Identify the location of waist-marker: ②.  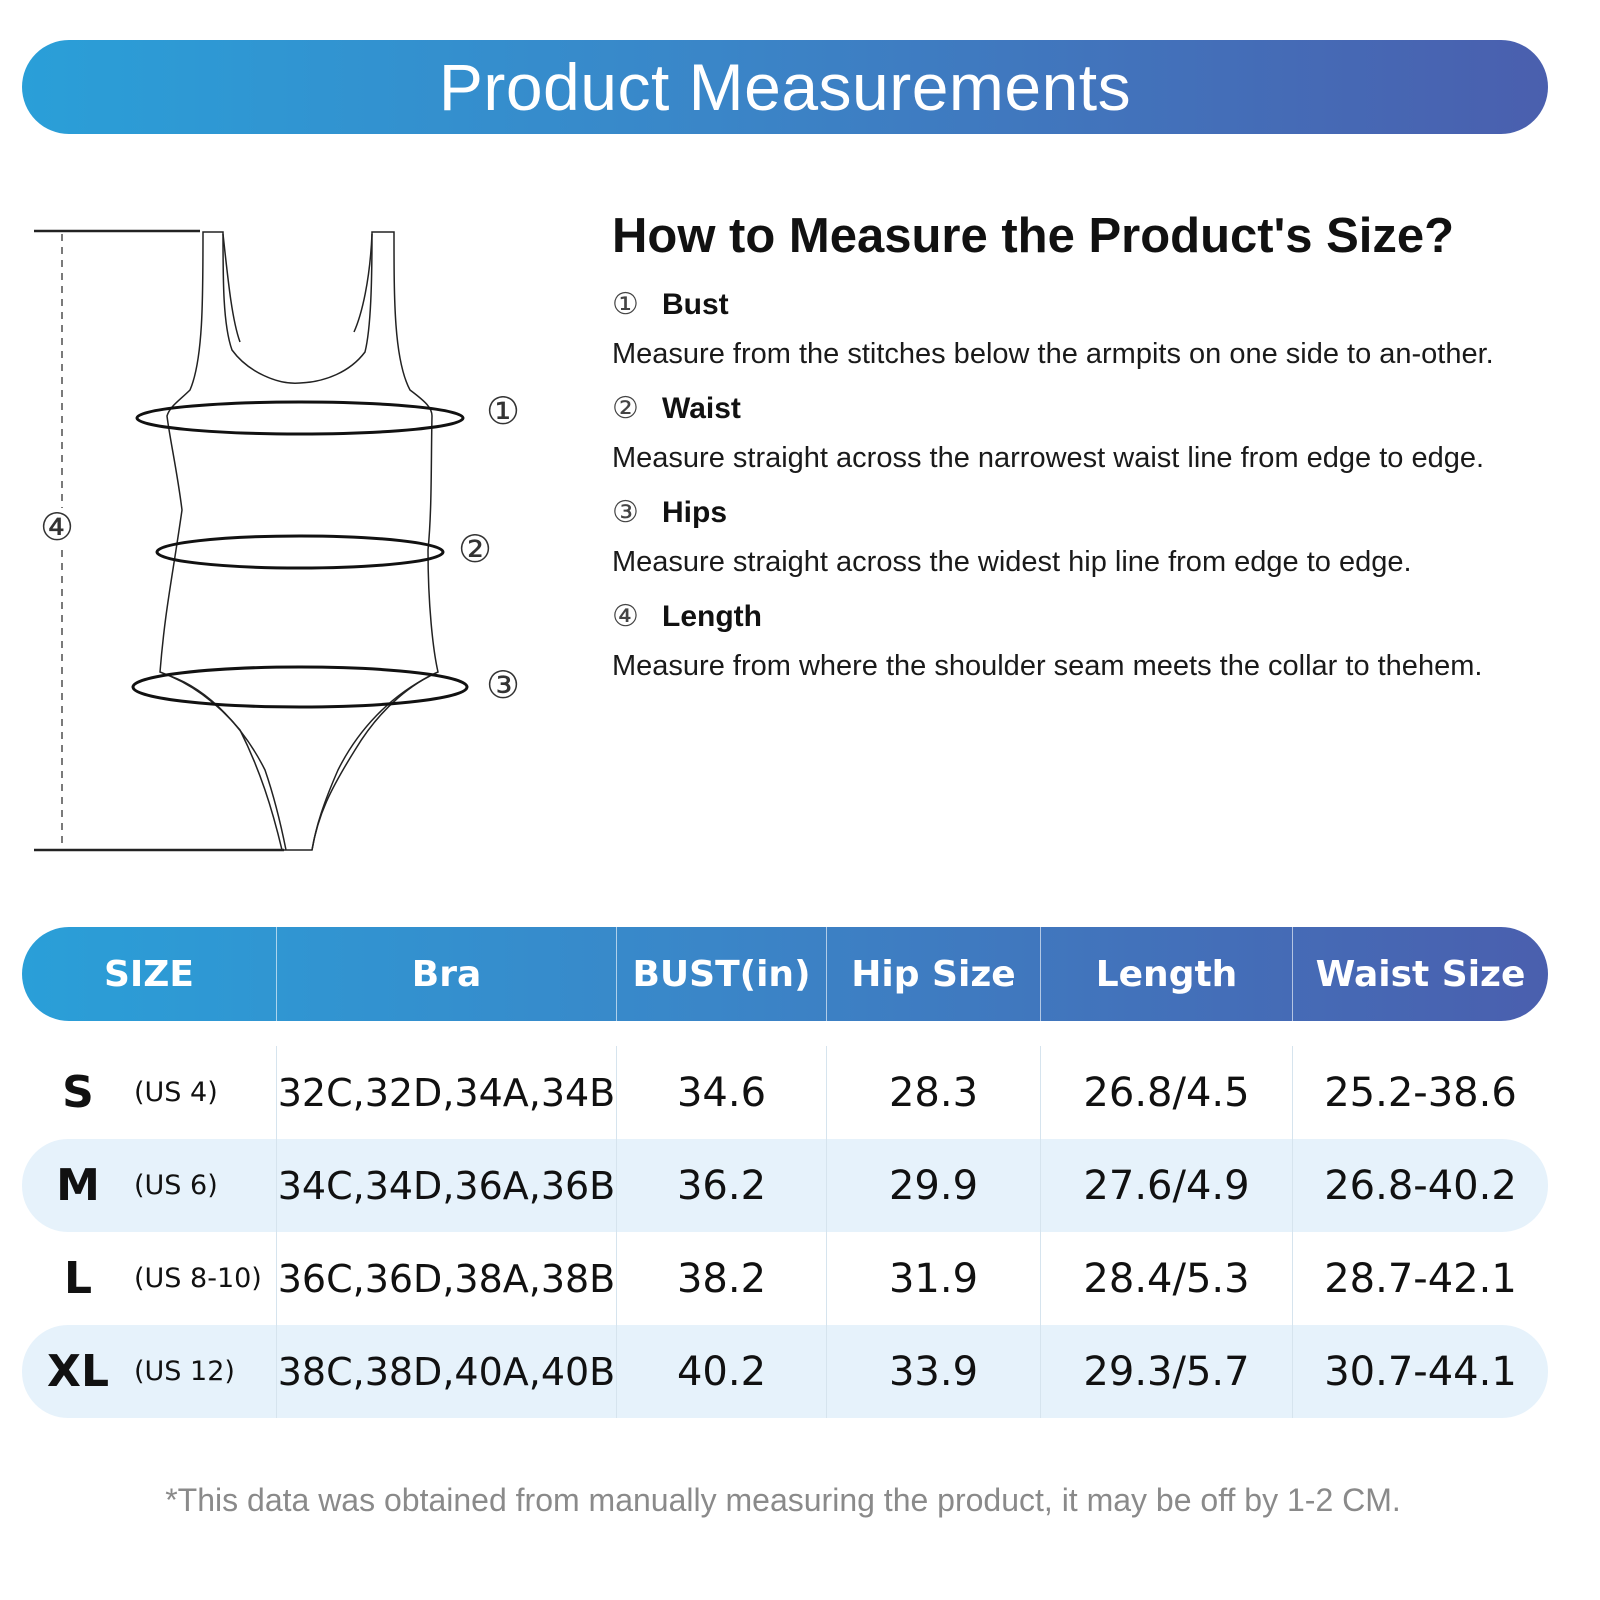
(475, 549).